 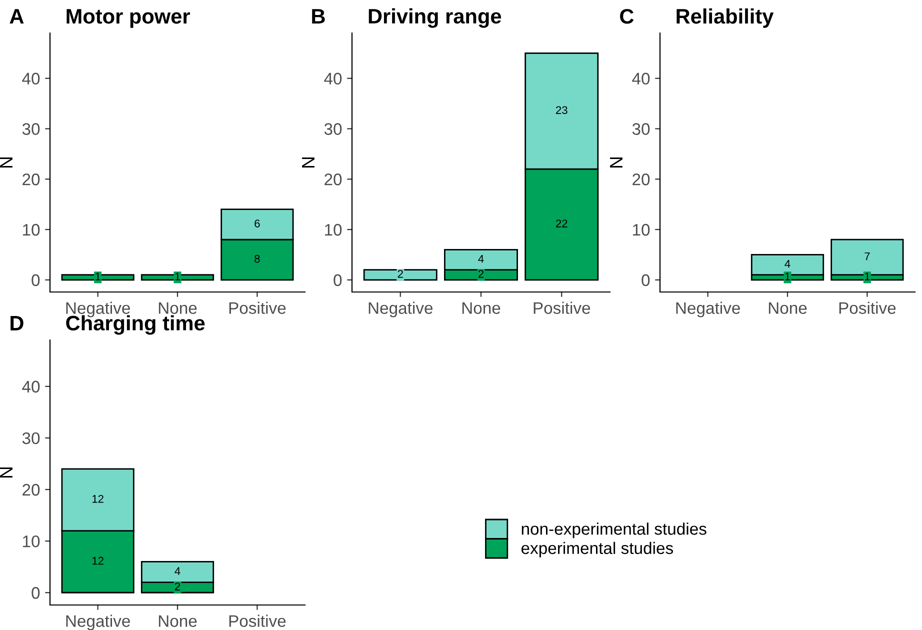 What do you see at coordinates (867, 256) in the screenshot?
I see `data-label: 7` at bounding box center [867, 256].